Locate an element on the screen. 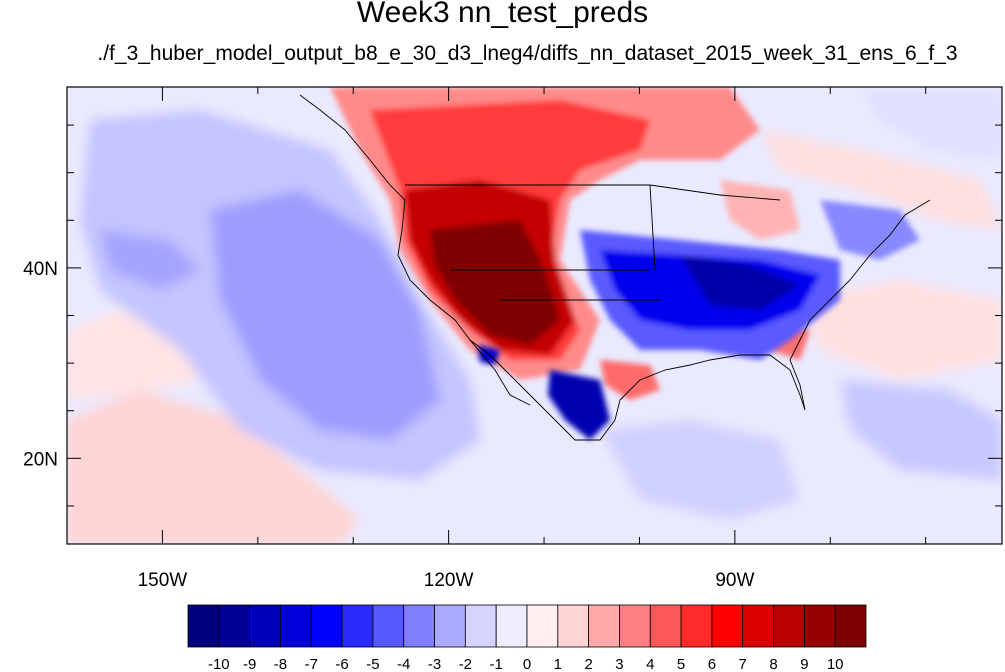 This screenshot has height=672, width=1005. colorbar-label: -5 is located at coordinates (372, 664).